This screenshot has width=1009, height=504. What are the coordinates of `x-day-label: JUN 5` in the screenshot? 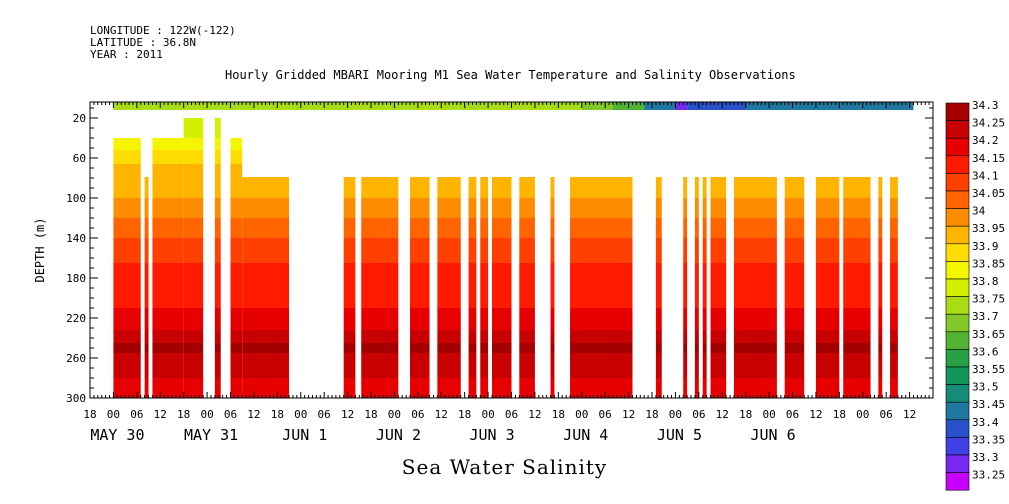 It's located at (679, 435).